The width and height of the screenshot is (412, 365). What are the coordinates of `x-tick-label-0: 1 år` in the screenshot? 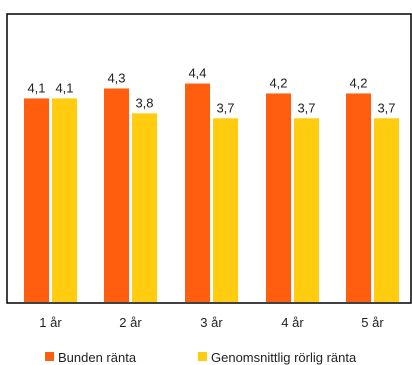 It's located at (50, 322).